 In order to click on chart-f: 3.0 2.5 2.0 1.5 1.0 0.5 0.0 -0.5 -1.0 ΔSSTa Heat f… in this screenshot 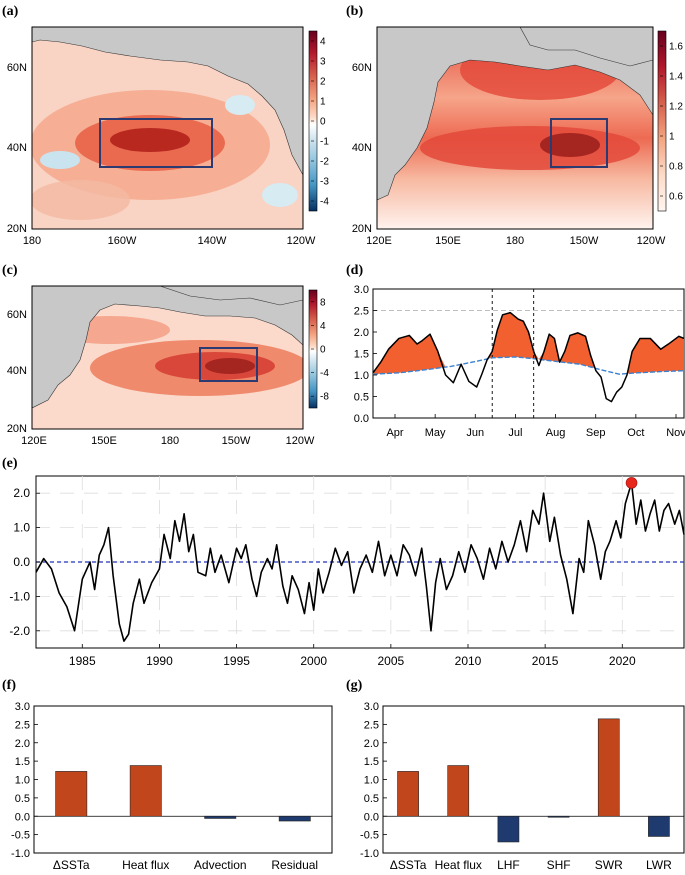, I will do `click(172, 786)`.